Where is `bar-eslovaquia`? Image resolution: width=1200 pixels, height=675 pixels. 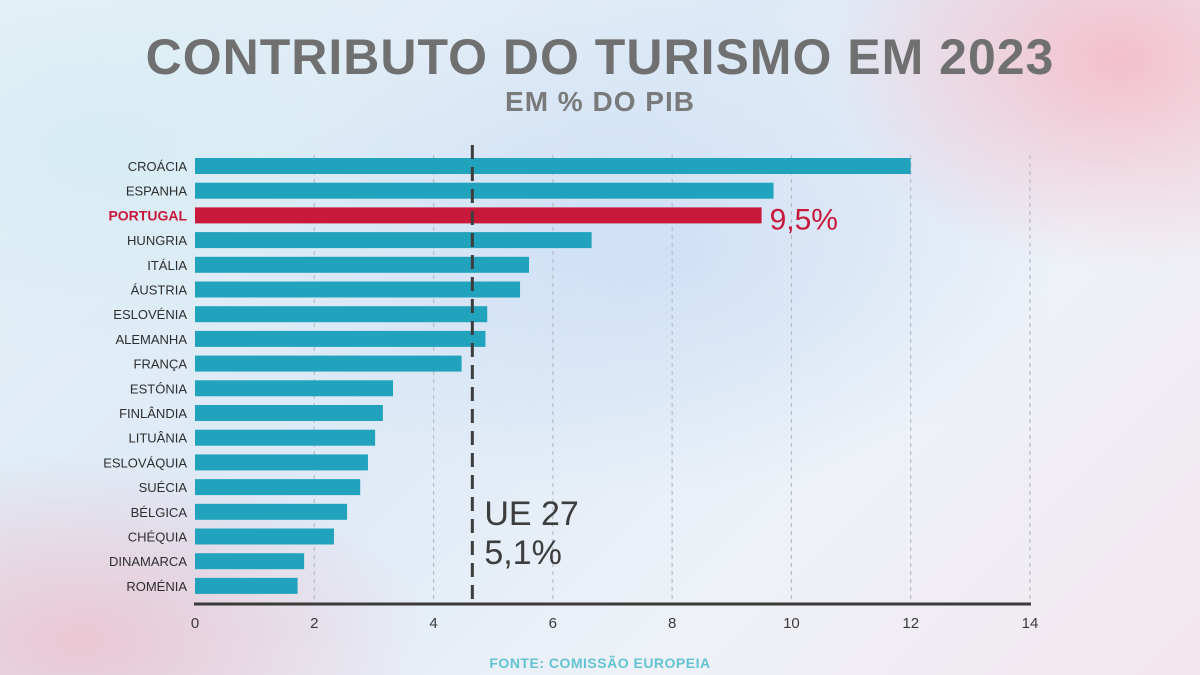 bar-eslovaquia is located at coordinates (281, 462).